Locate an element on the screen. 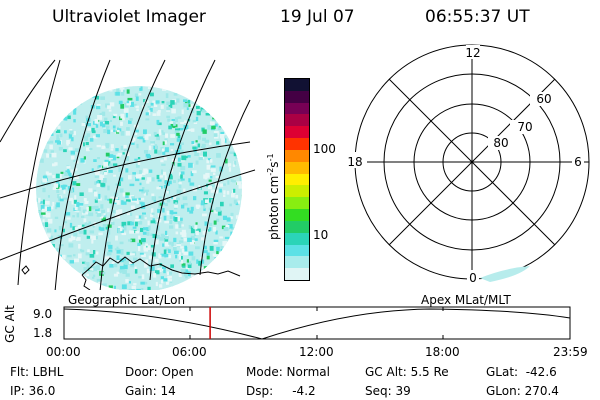 The image size is (600, 400). latitude-line is located at coordinates (128, 215).